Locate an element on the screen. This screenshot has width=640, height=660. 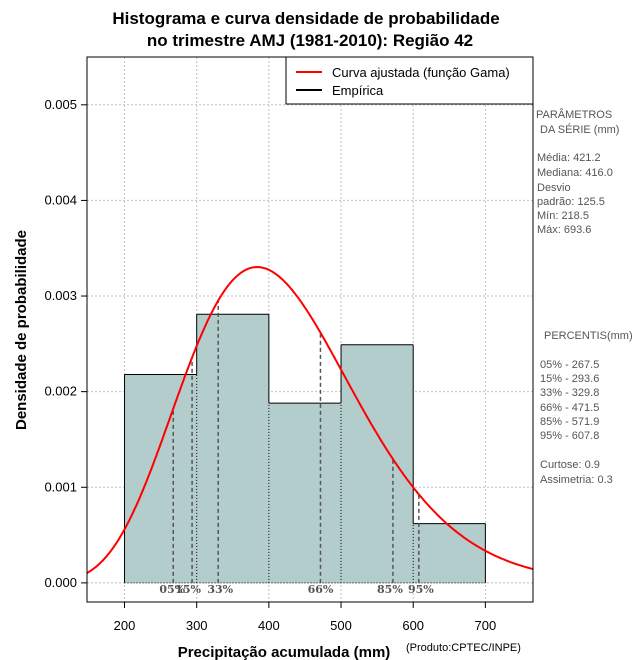
y-tick-label: 0.002 is located at coordinates (60, 391).